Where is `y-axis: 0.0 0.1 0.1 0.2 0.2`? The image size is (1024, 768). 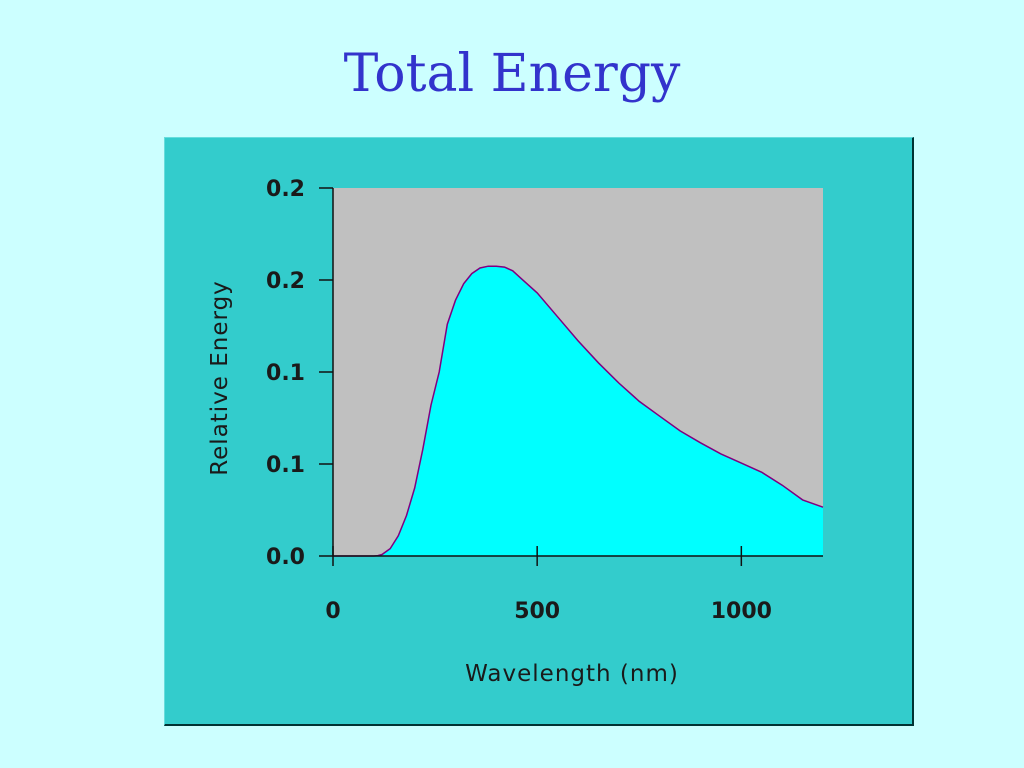
y-axis: 0.0 0.1 0.1 0.2 0.2 is located at coordinates (300, 373).